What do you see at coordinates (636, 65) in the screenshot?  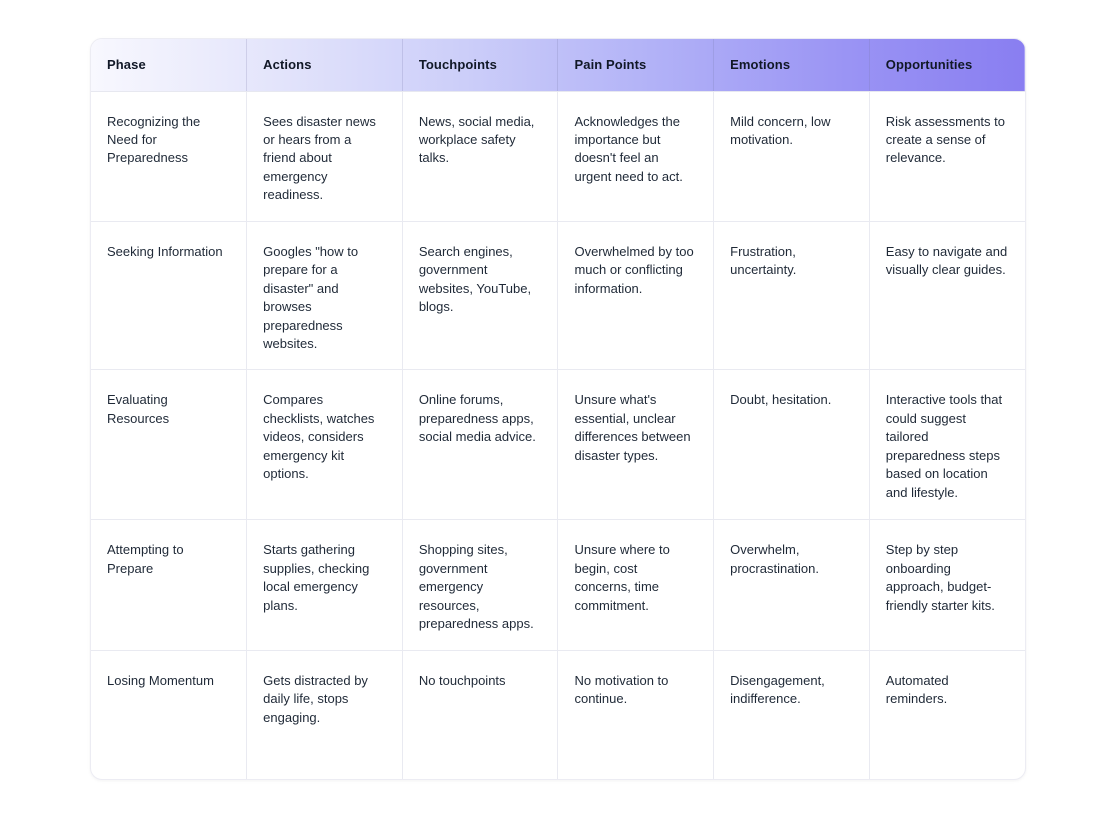 I see `column-header-pain-points: Pain Points` at bounding box center [636, 65].